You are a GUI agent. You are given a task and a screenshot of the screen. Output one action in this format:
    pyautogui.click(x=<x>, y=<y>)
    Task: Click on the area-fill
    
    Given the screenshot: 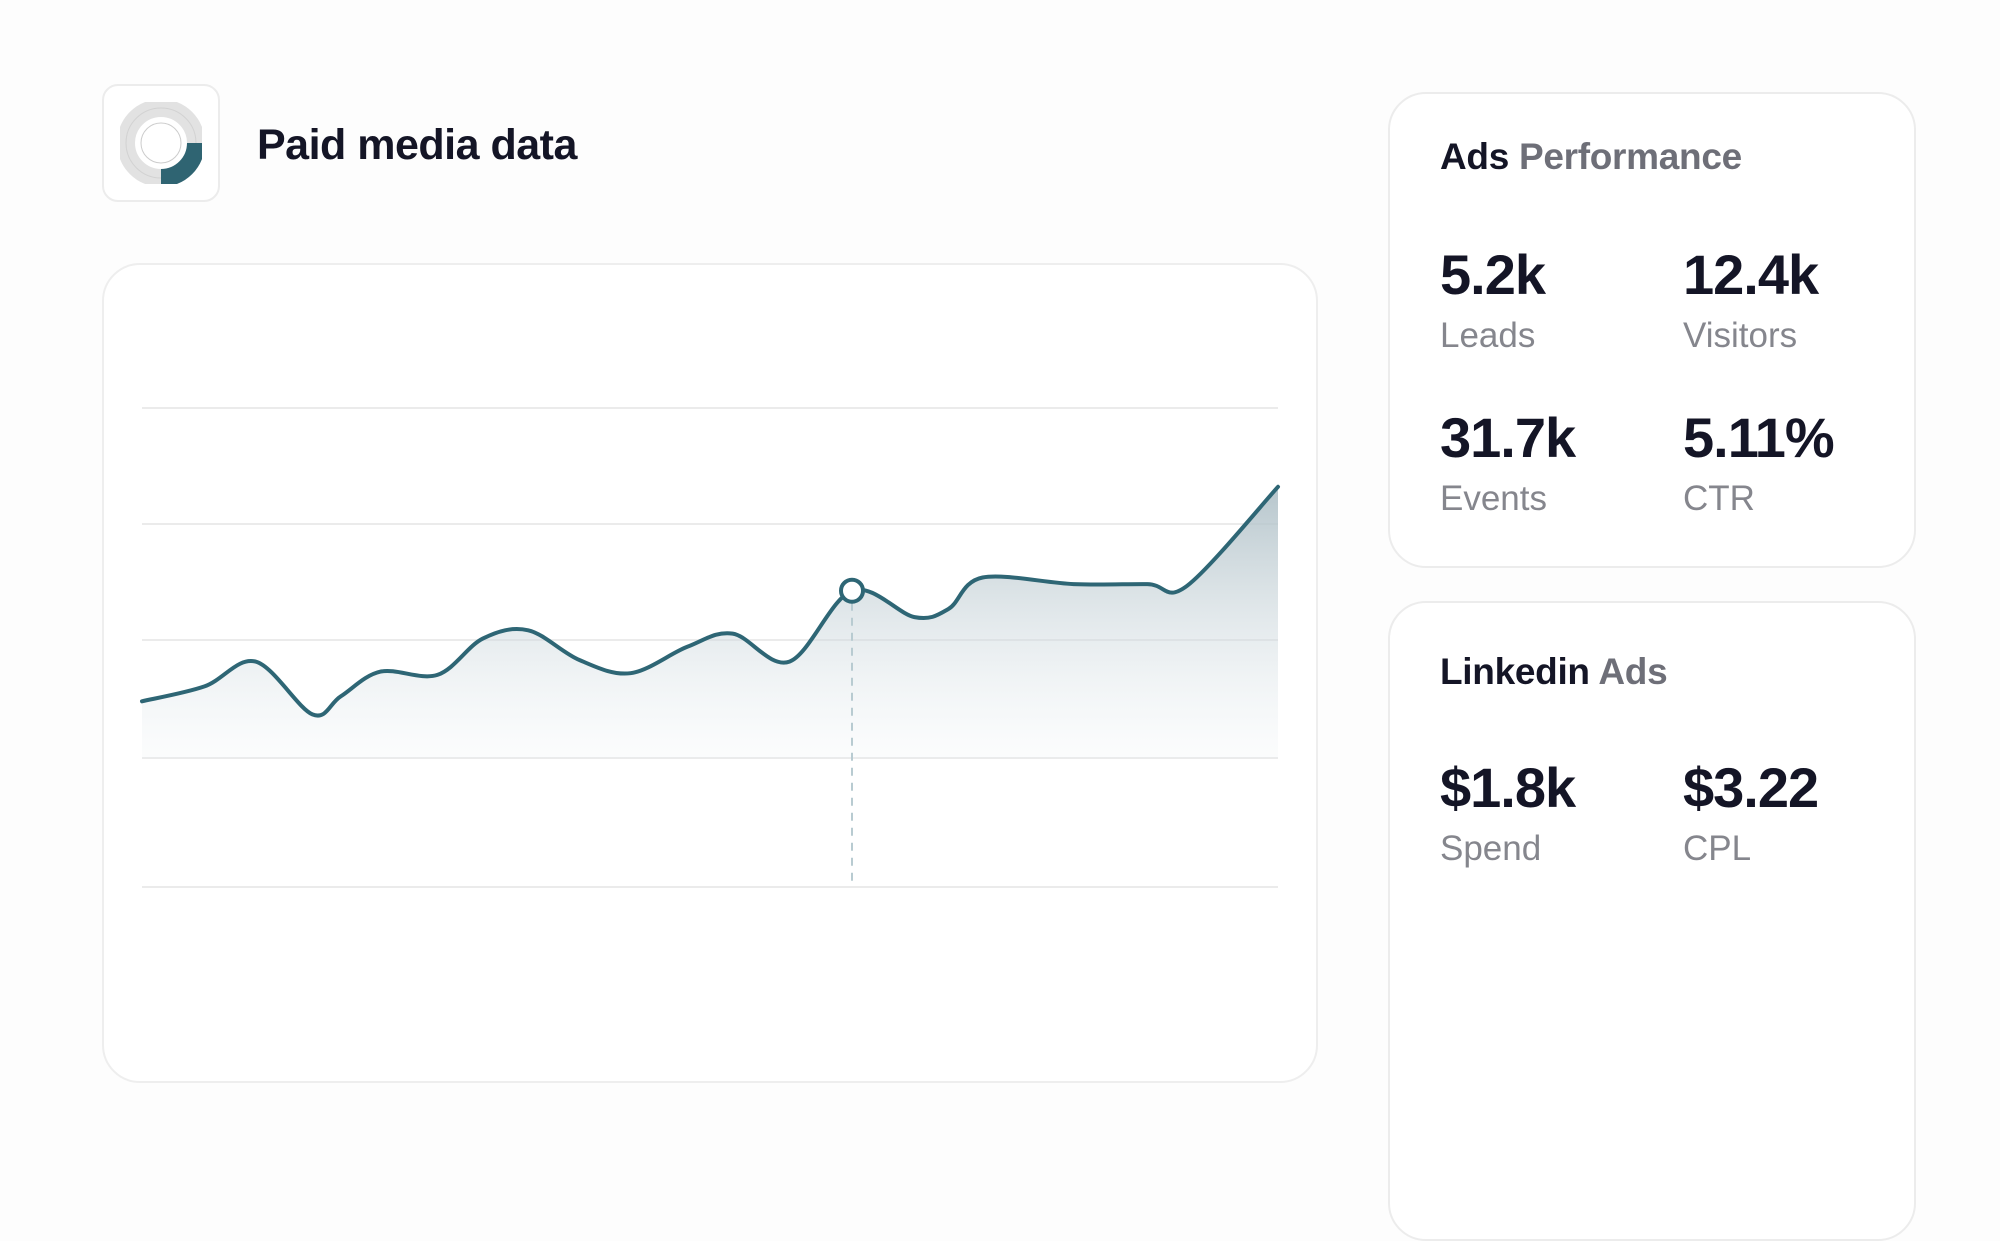 What is the action you would take?
    pyautogui.click(x=710, y=622)
    